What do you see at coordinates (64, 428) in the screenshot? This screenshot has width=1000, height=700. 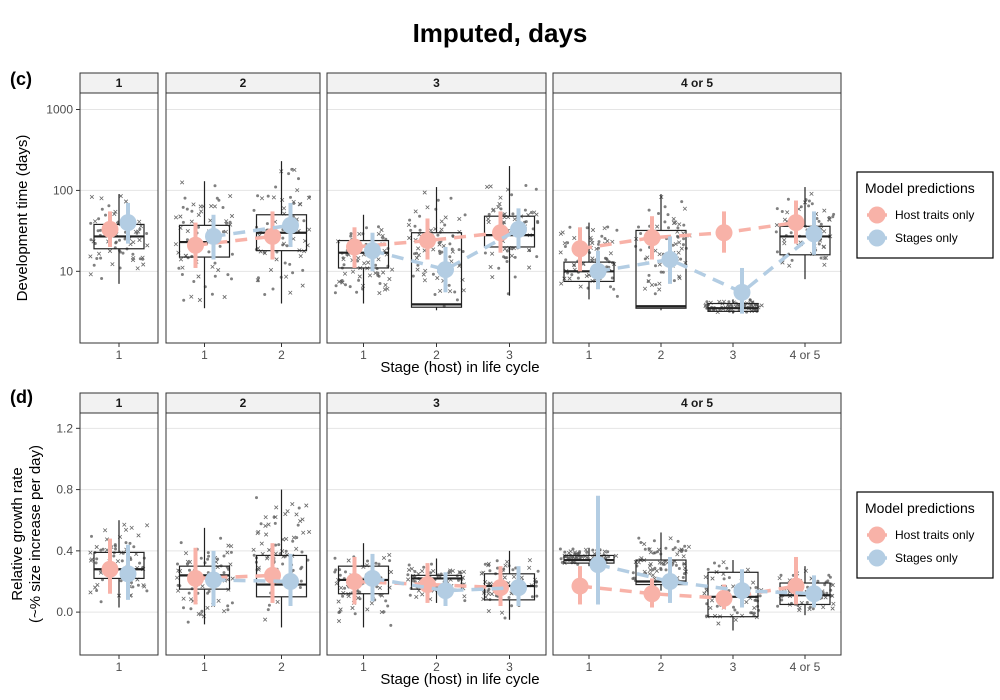 I see `y-tick-label: 1.2` at bounding box center [64, 428].